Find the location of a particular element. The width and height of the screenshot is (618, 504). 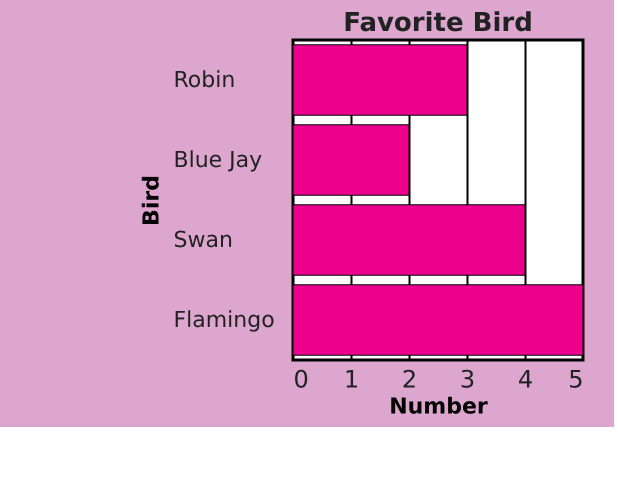

y-tick-label: Flamingo is located at coordinates (224, 320).